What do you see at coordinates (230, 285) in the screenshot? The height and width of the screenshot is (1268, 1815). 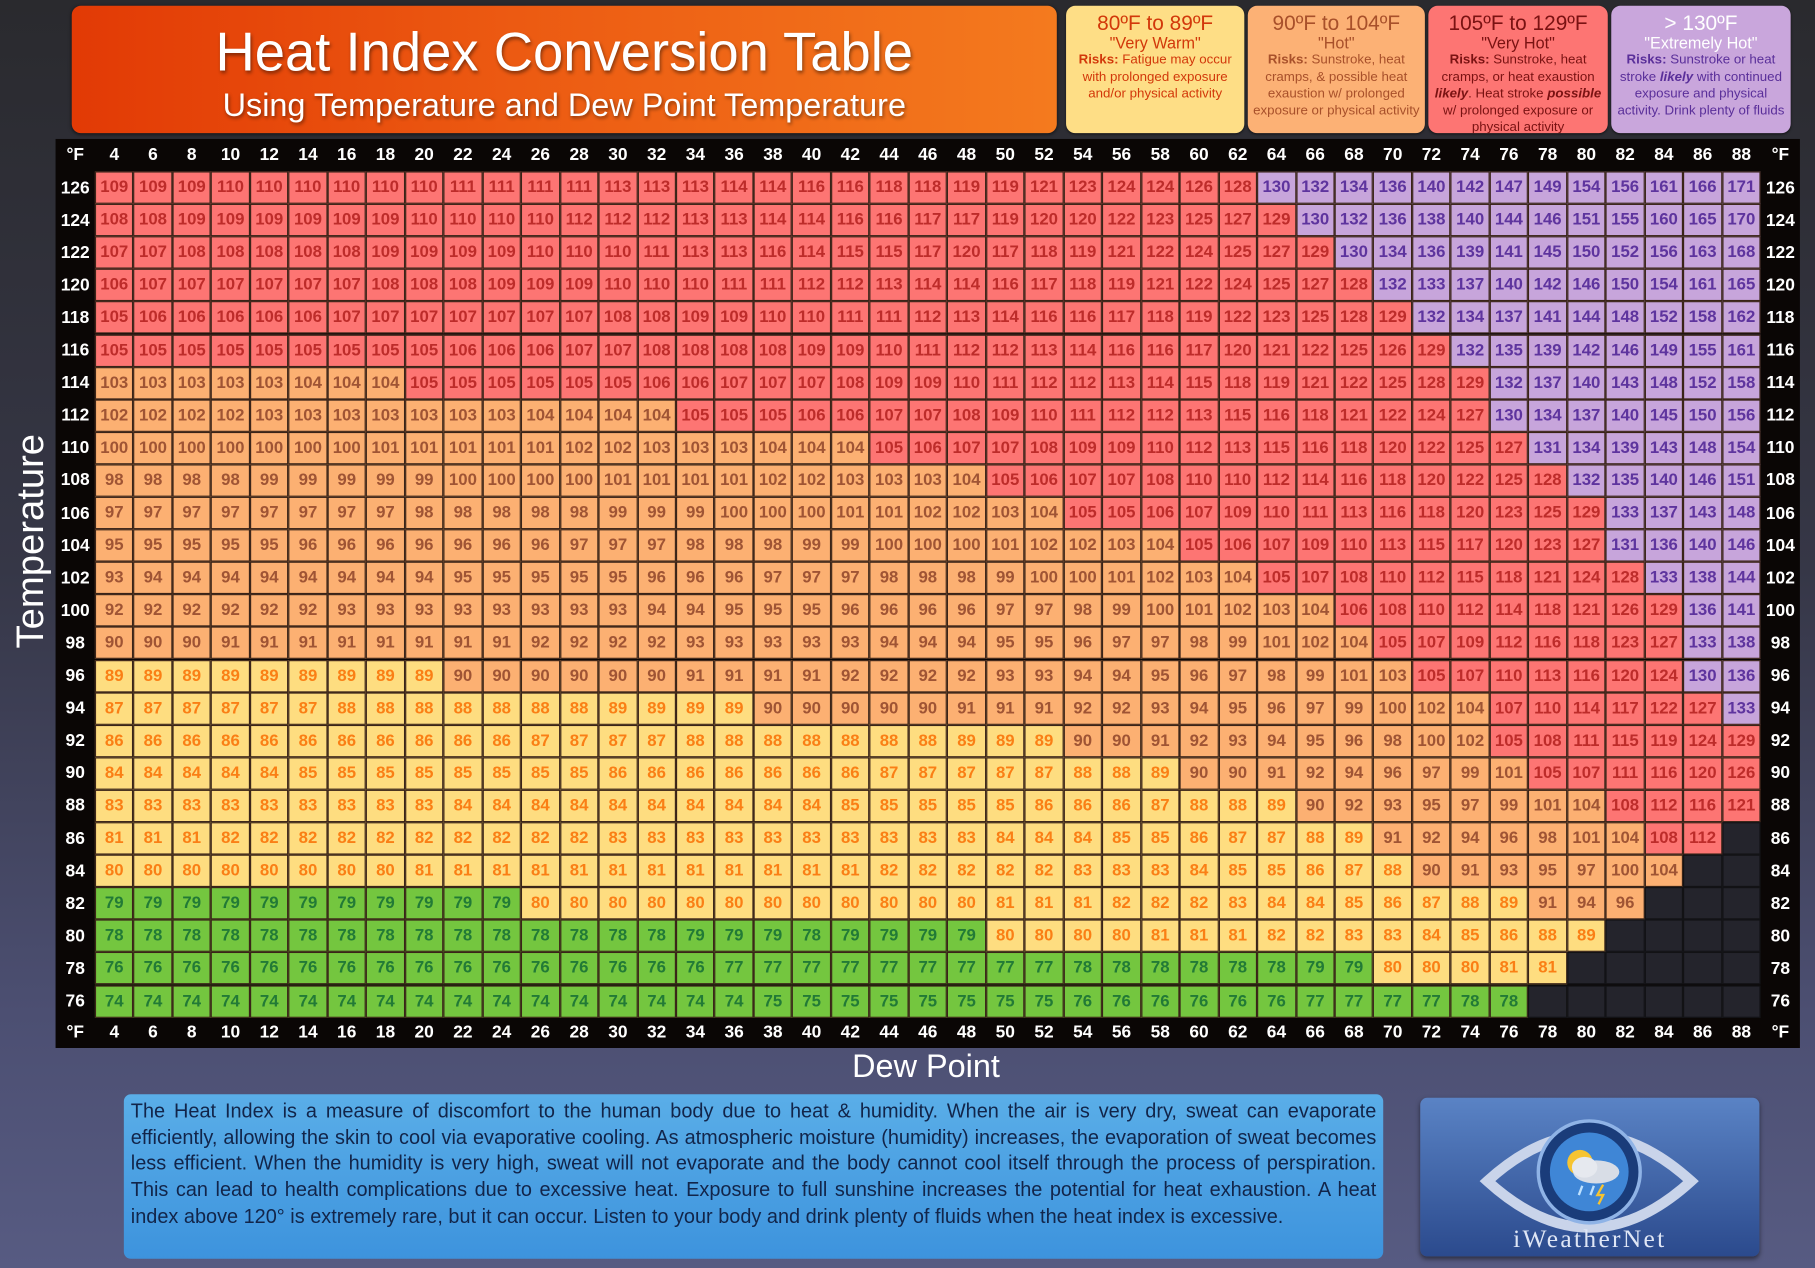 I see `heat-index-cell: 107` at bounding box center [230, 285].